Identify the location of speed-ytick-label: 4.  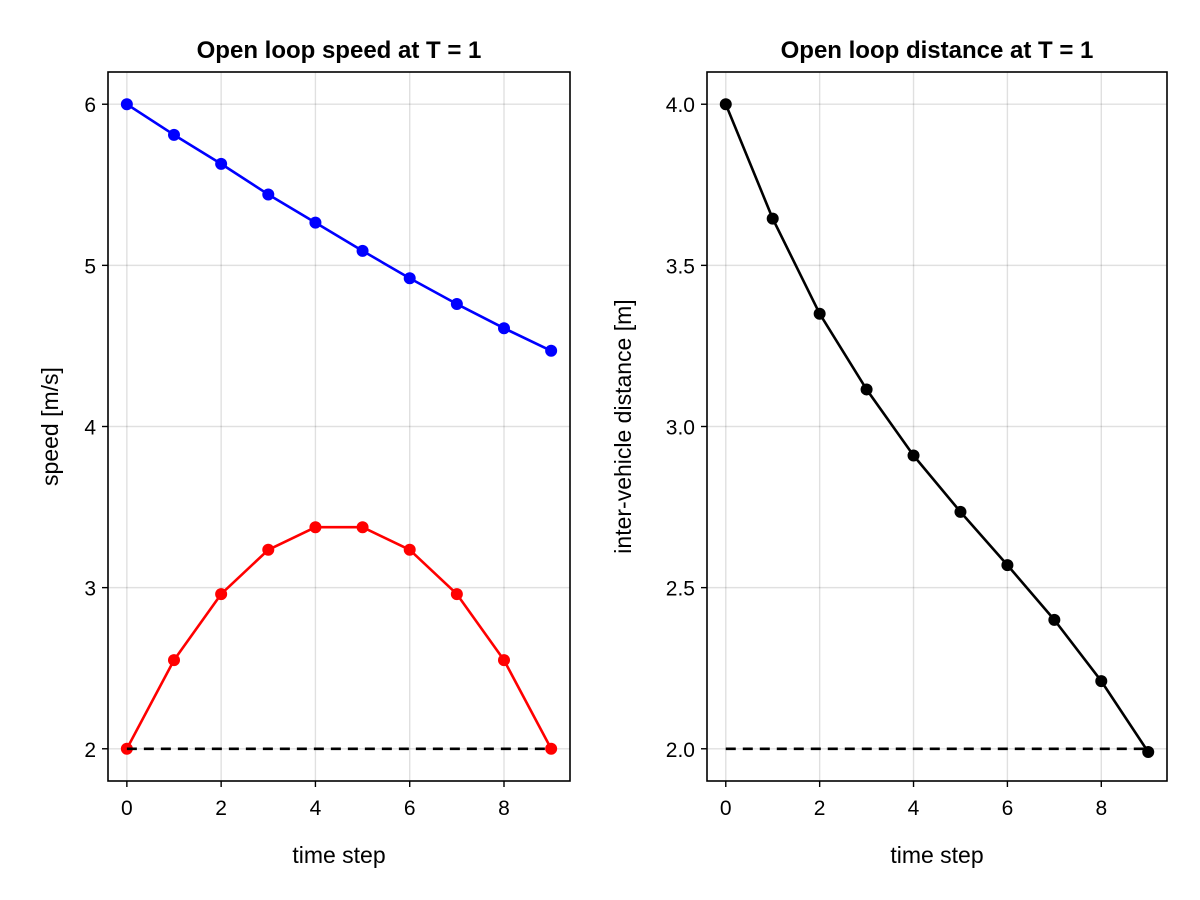
(90, 428).